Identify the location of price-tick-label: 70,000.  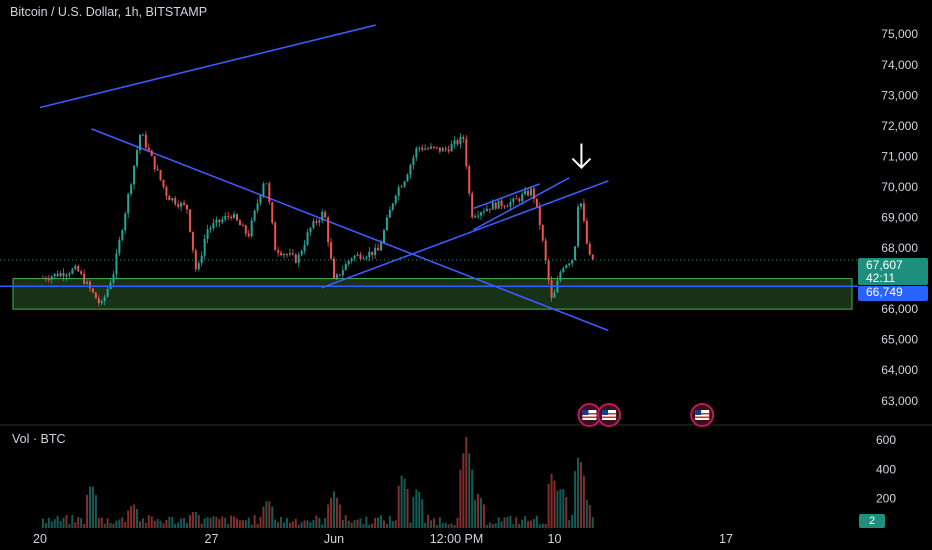
(899, 187).